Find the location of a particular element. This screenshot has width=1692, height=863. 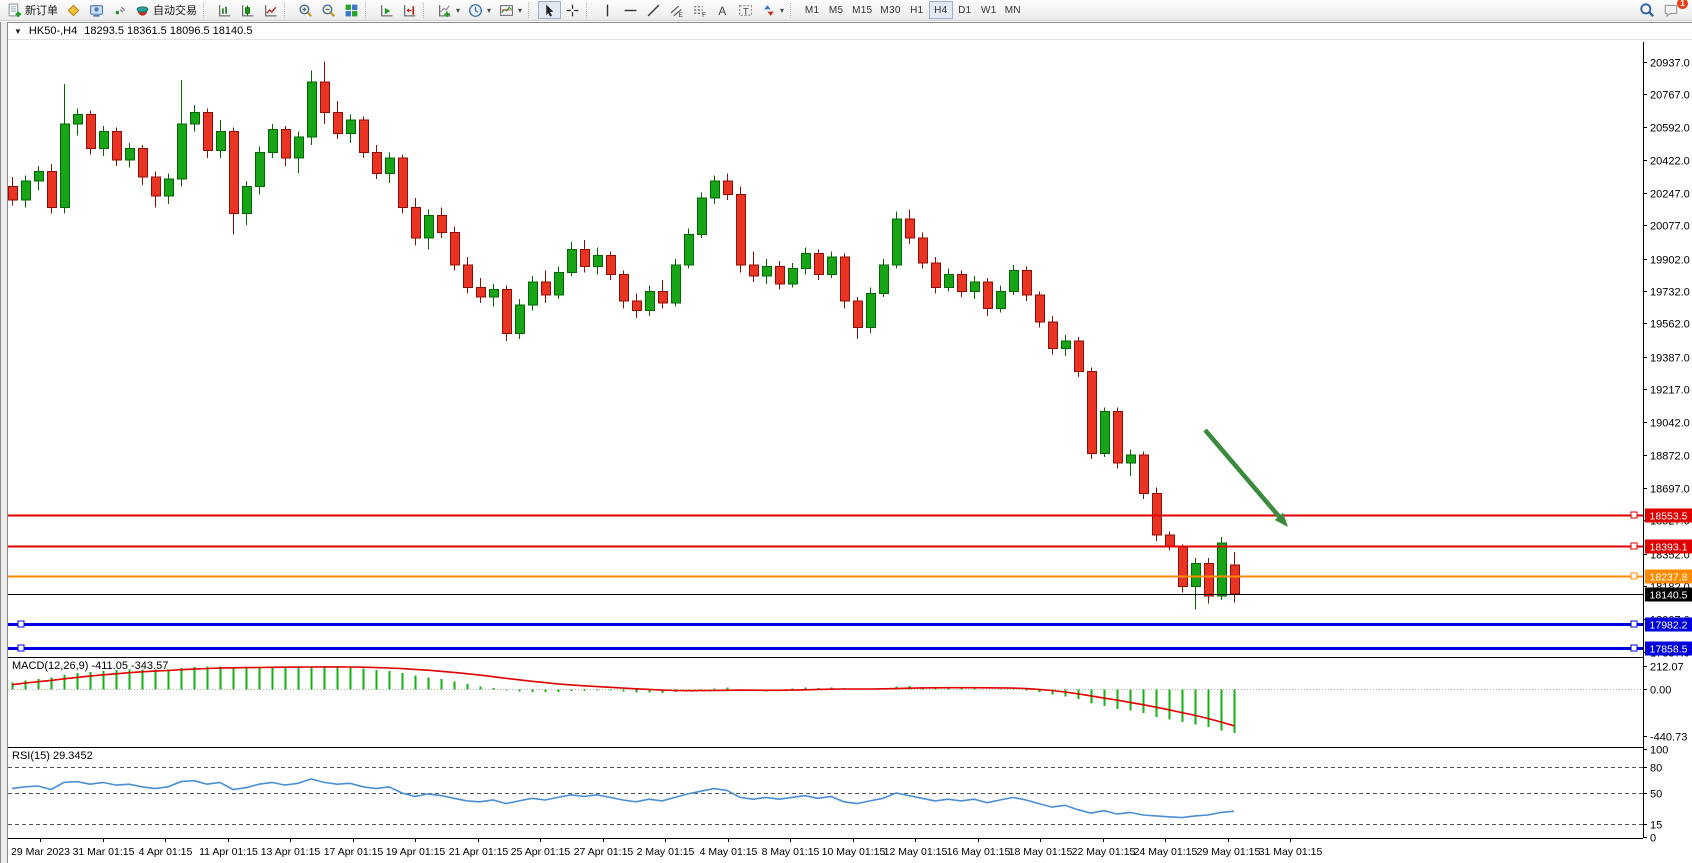

price-tick-label: 20247.0 is located at coordinates (1670, 195).